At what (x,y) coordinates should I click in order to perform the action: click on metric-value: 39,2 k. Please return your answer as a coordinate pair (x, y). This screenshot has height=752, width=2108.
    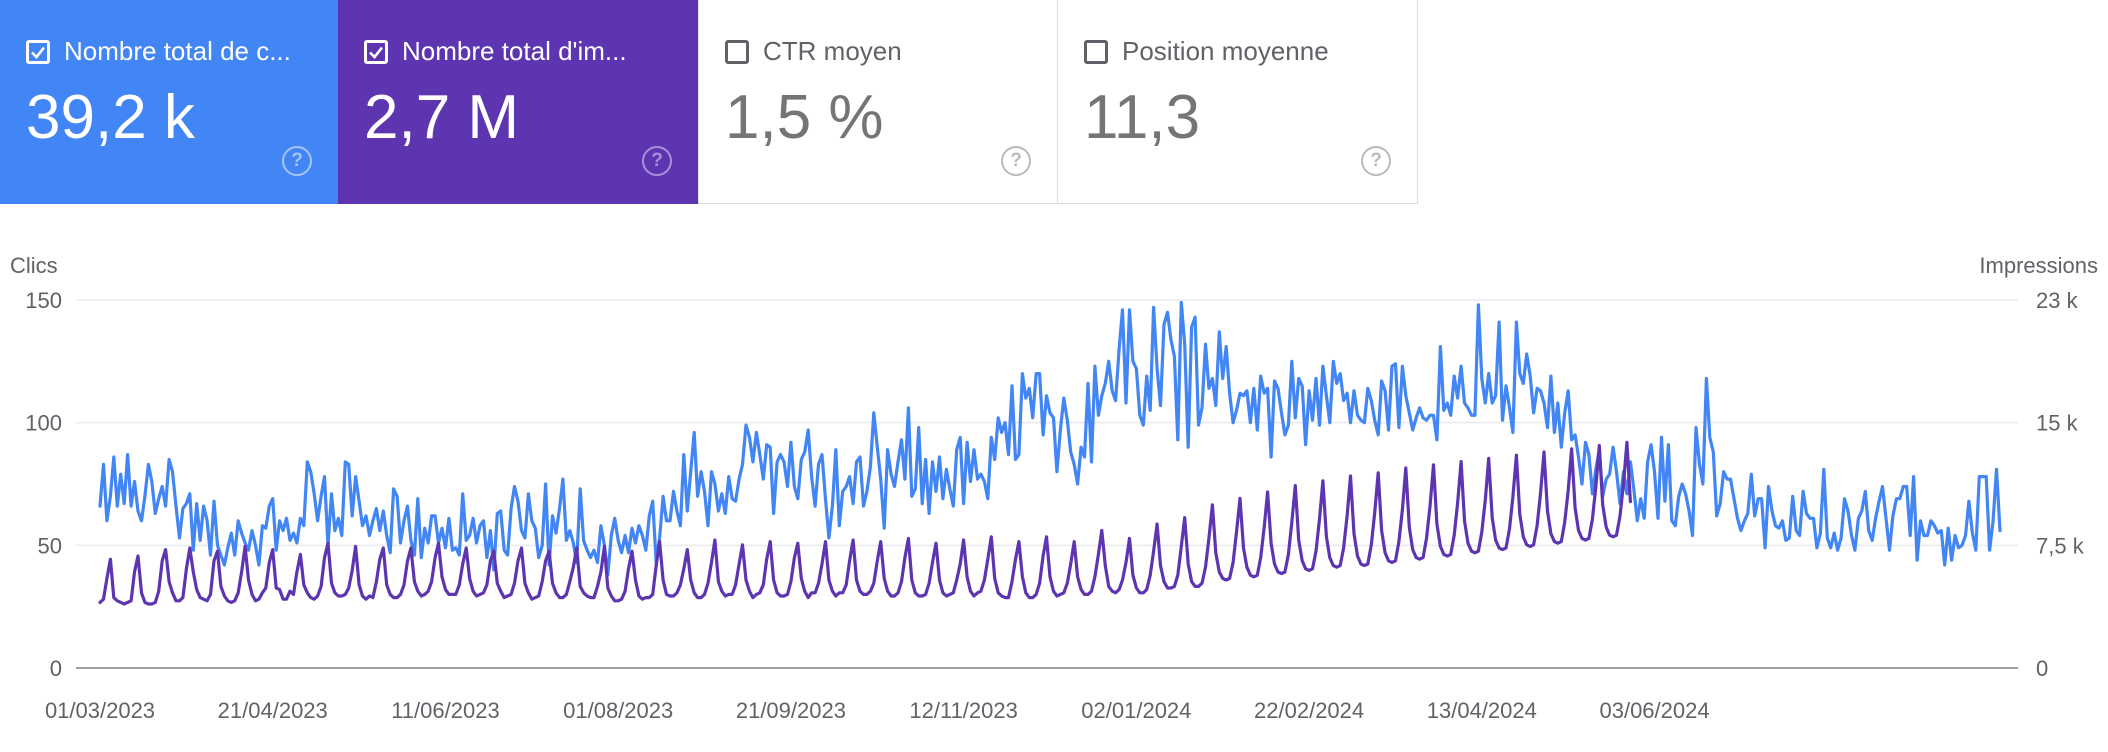
    Looking at the image, I should click on (110, 117).